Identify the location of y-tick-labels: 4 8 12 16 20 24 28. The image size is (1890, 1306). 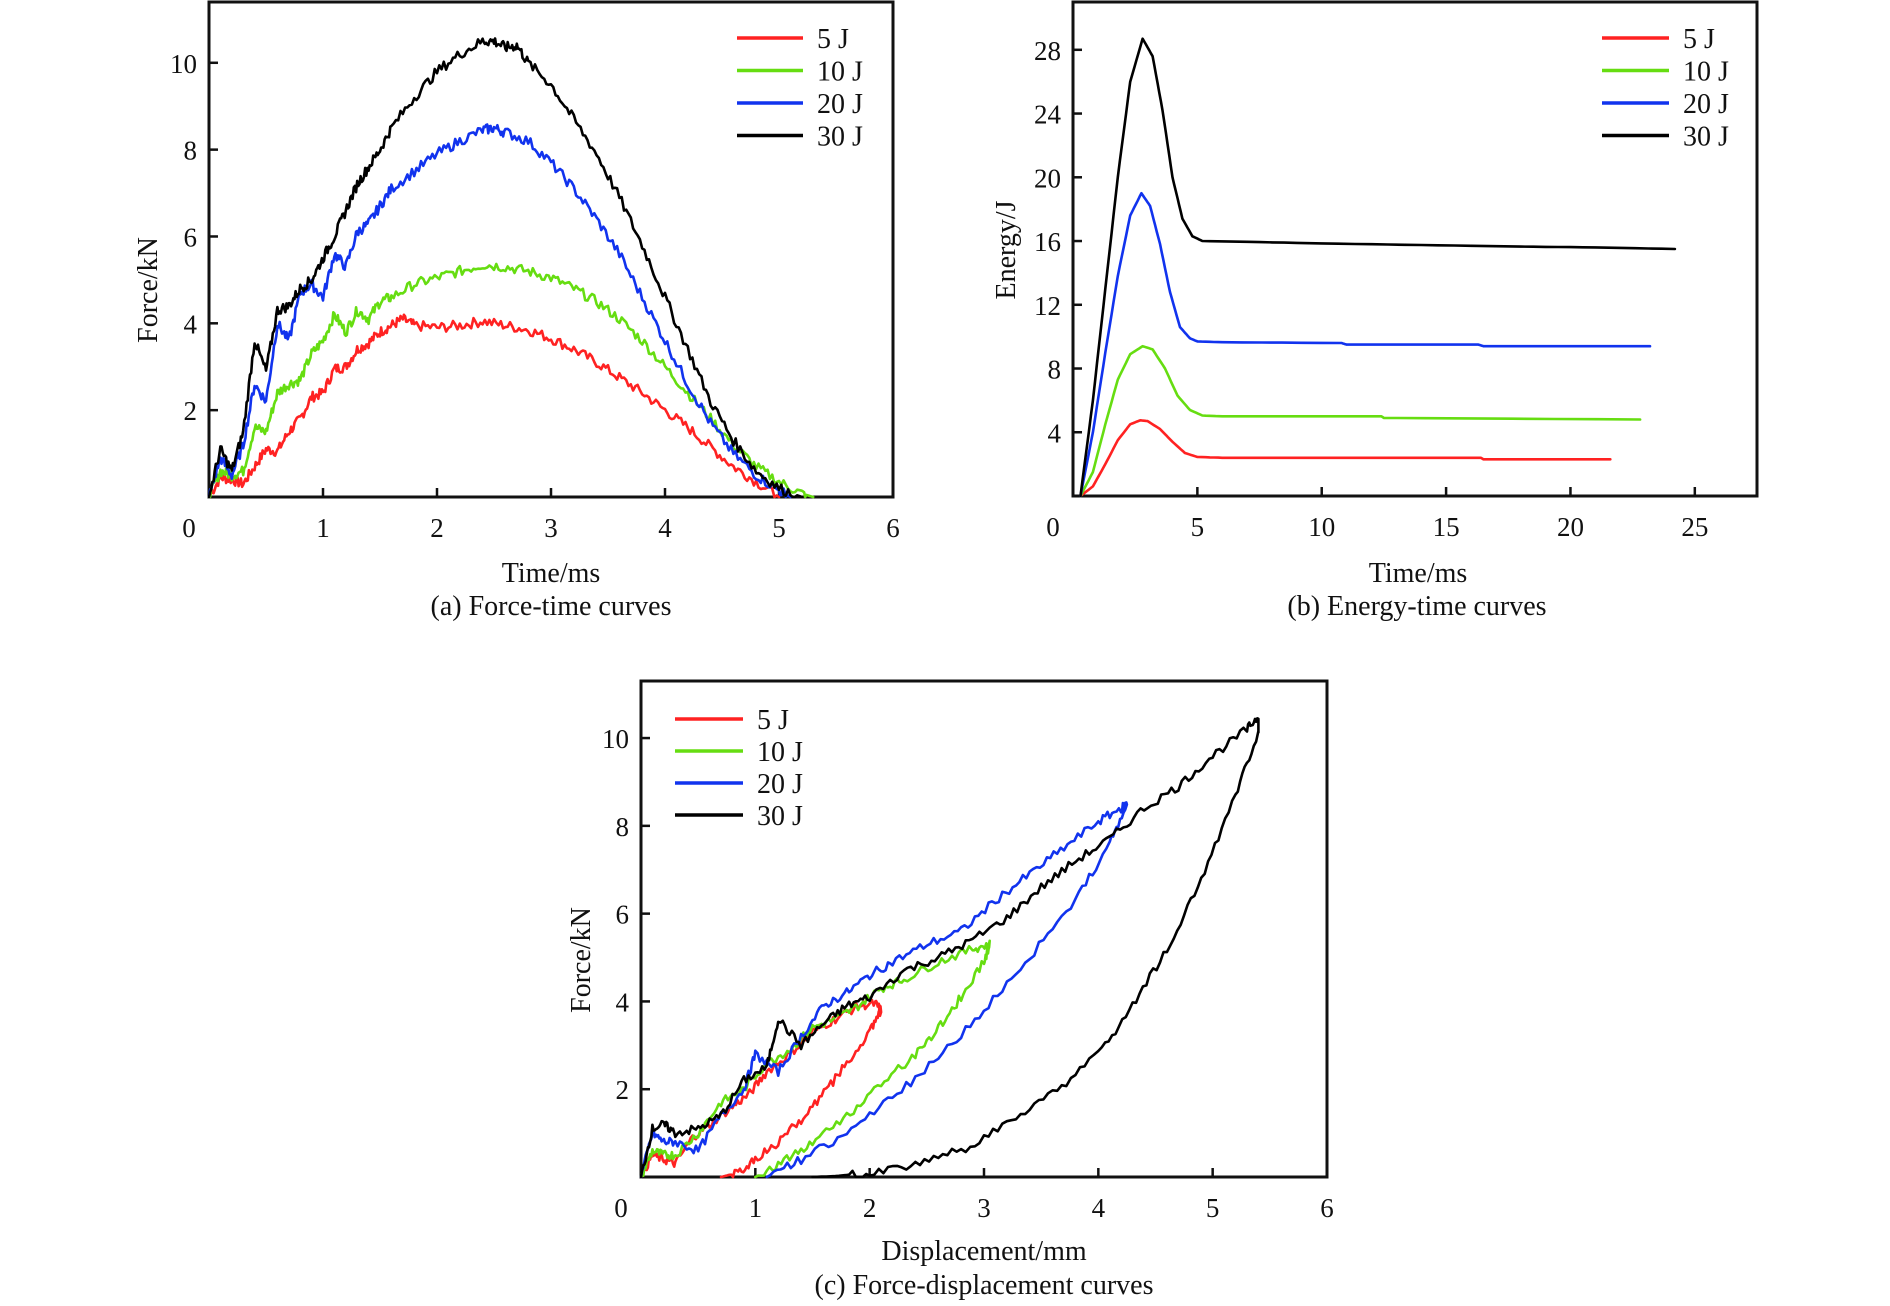
(1048, 242).